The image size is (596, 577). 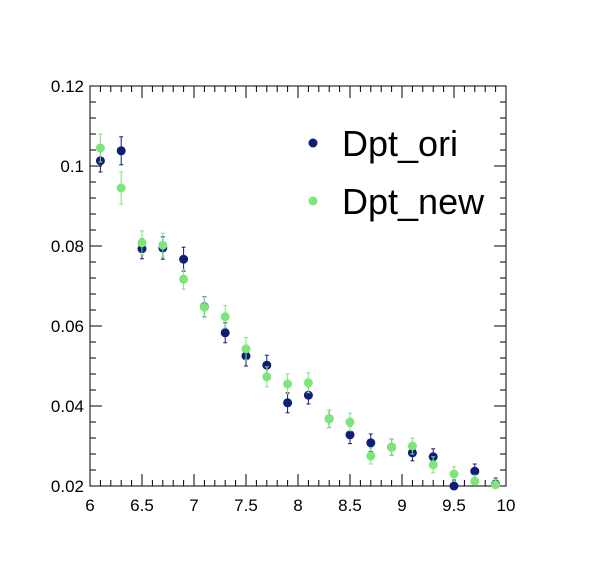 I want to click on y-tick-label: 0.08, so click(x=67, y=246).